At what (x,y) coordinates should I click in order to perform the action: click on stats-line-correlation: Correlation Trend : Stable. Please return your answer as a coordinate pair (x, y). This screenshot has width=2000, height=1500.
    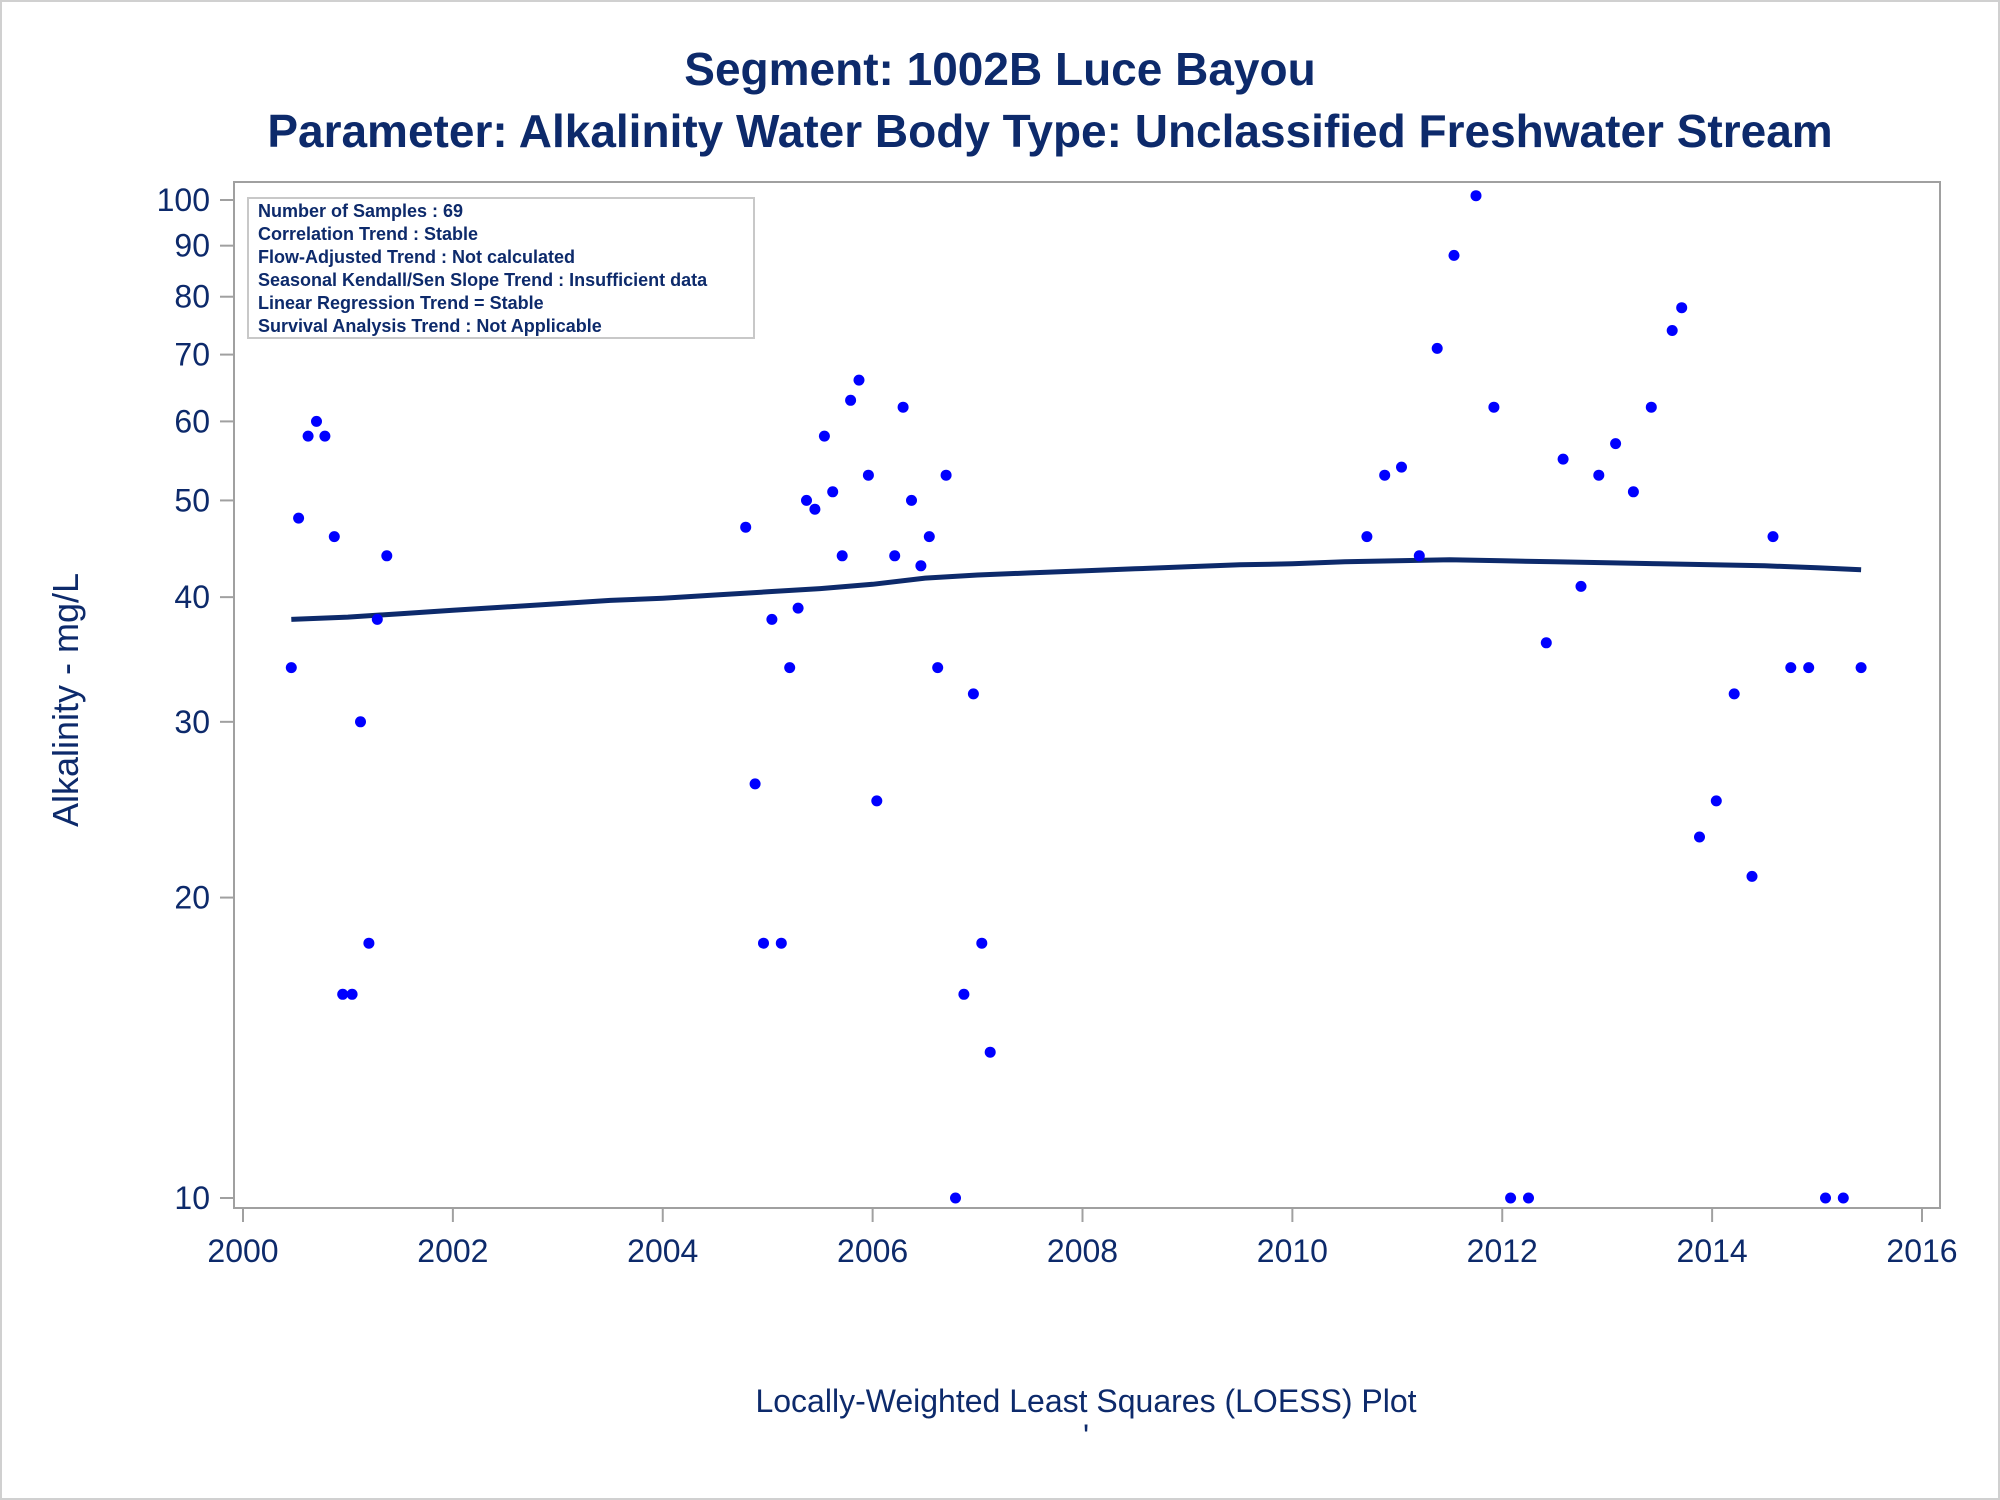
    Looking at the image, I should click on (368, 234).